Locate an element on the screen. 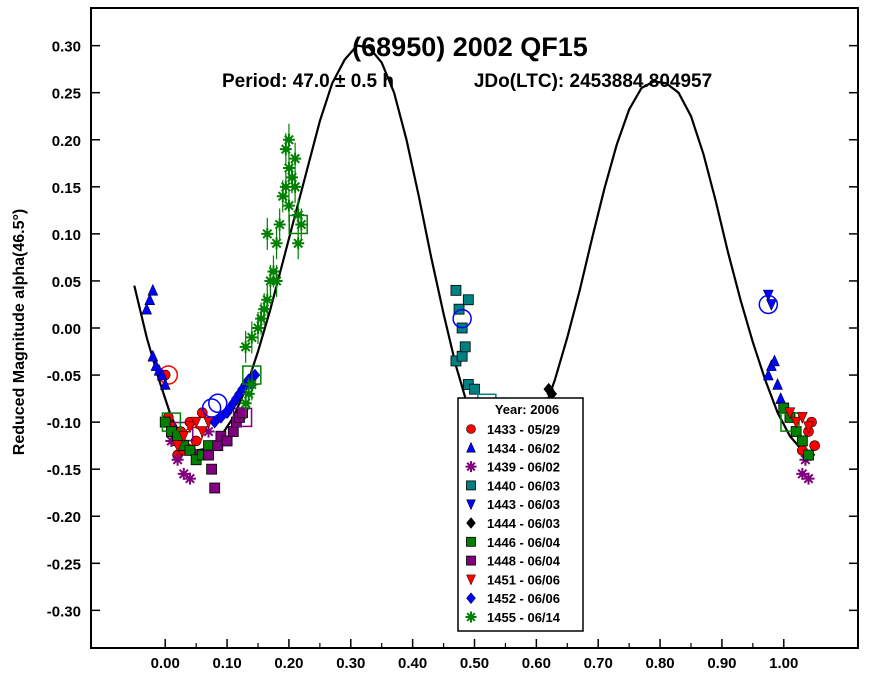 This screenshot has width=869, height=680. legend-box is located at coordinates (520, 514).